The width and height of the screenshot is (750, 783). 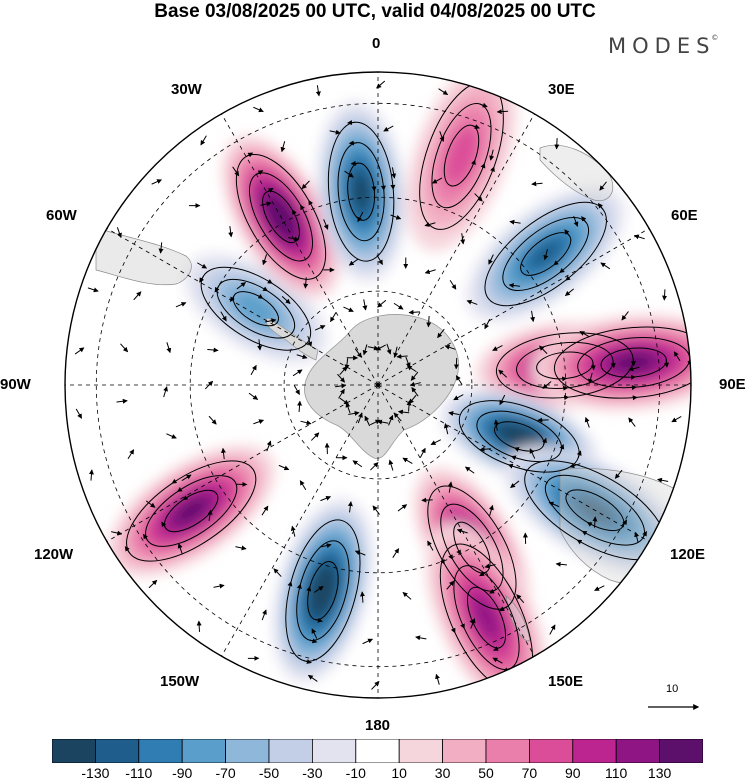 I want to click on brand-text: MODES, so click(x=662, y=46).